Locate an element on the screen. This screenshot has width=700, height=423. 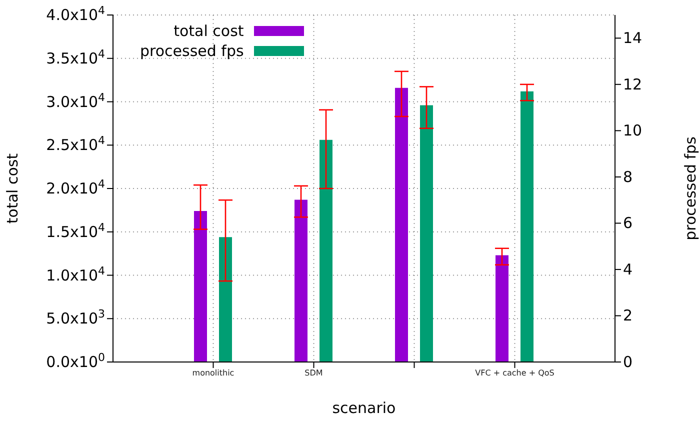
y2-tick-label: 0 is located at coordinates (628, 362).